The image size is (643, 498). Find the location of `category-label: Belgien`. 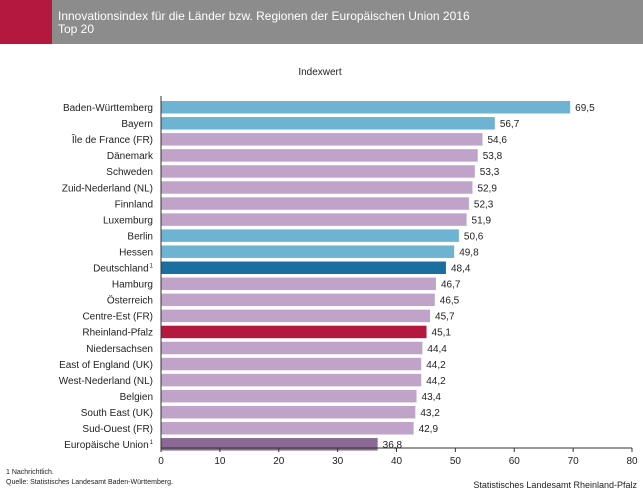

category-label: Belgien is located at coordinates (136, 397).